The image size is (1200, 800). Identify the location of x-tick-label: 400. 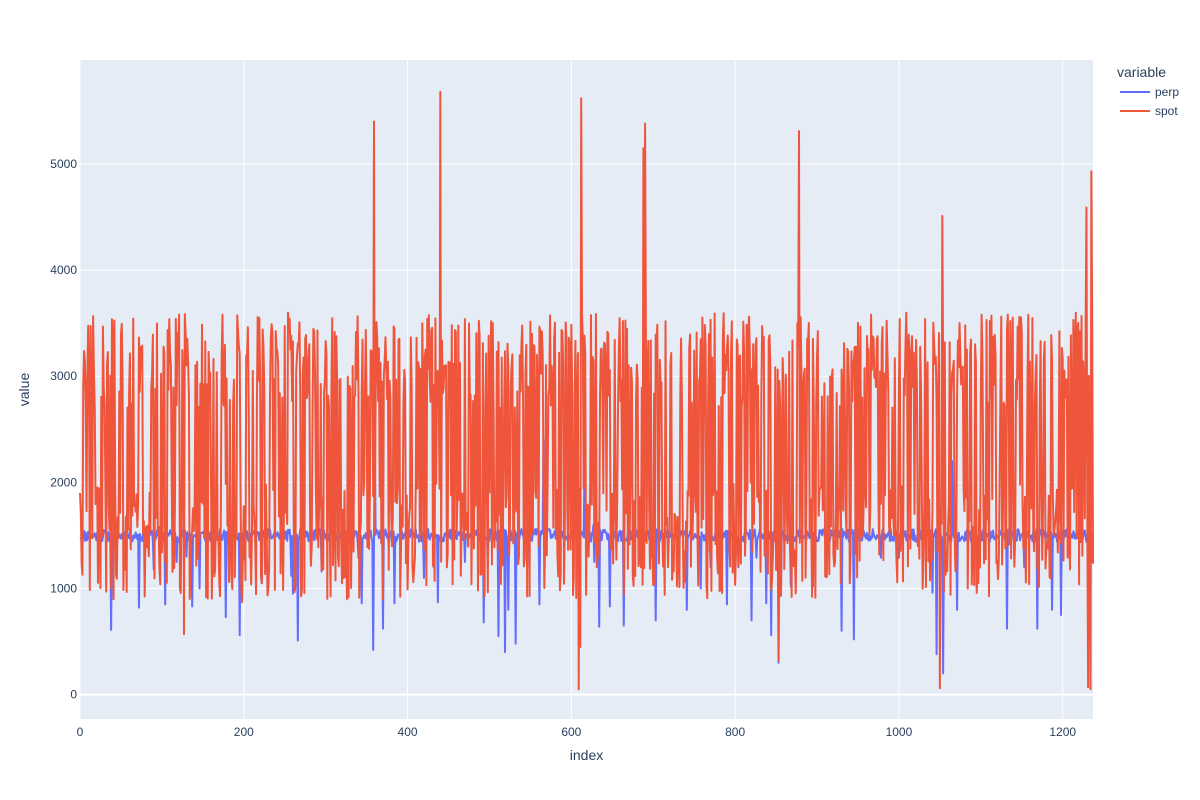
(408, 732).